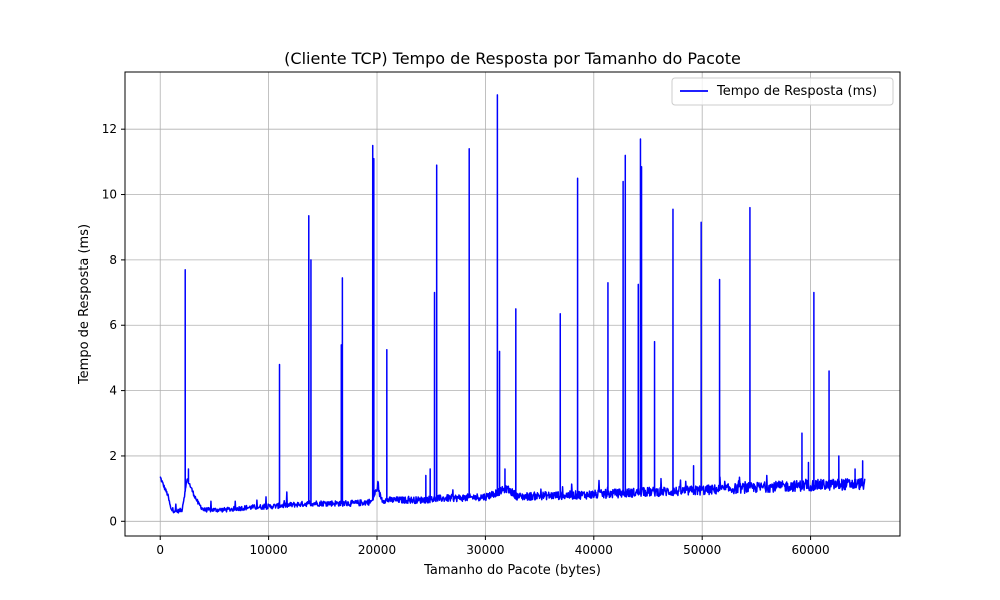  What do you see at coordinates (160, 550) in the screenshot?
I see `x-tick-label: 0` at bounding box center [160, 550].